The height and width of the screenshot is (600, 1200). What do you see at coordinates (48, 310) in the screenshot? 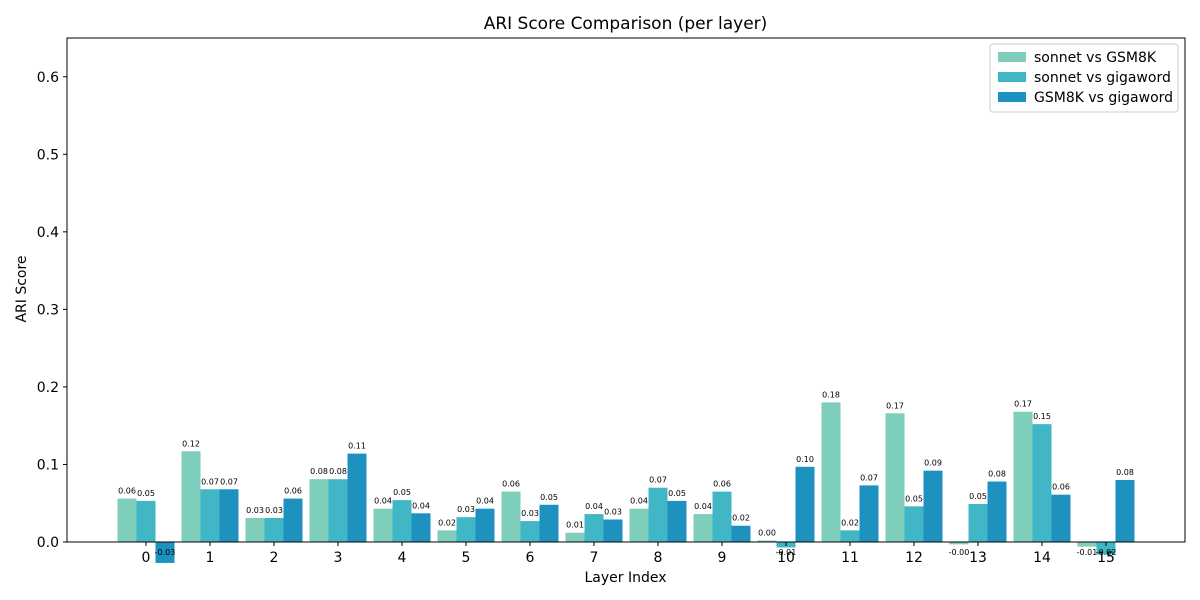
I see `y-tick-label: 0.3` at bounding box center [48, 310].